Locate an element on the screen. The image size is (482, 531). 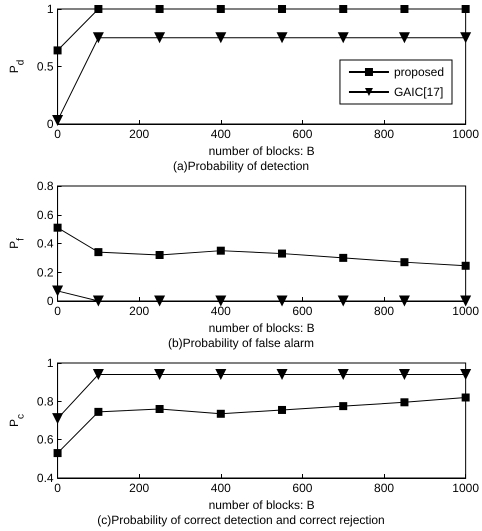
text: (a)Probability of detection is located at coordinates (241, 166).